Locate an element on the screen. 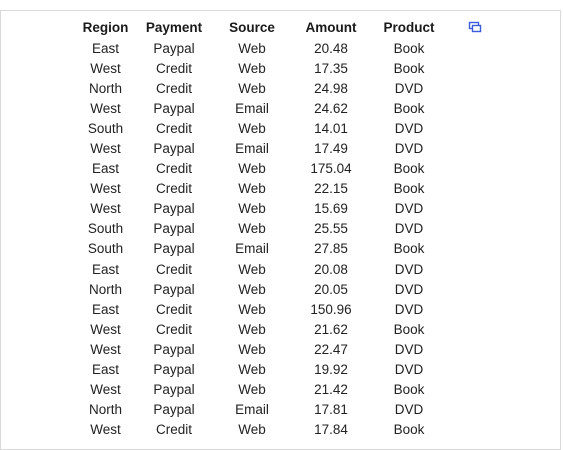  column-header-amount: Amount is located at coordinates (331, 27).